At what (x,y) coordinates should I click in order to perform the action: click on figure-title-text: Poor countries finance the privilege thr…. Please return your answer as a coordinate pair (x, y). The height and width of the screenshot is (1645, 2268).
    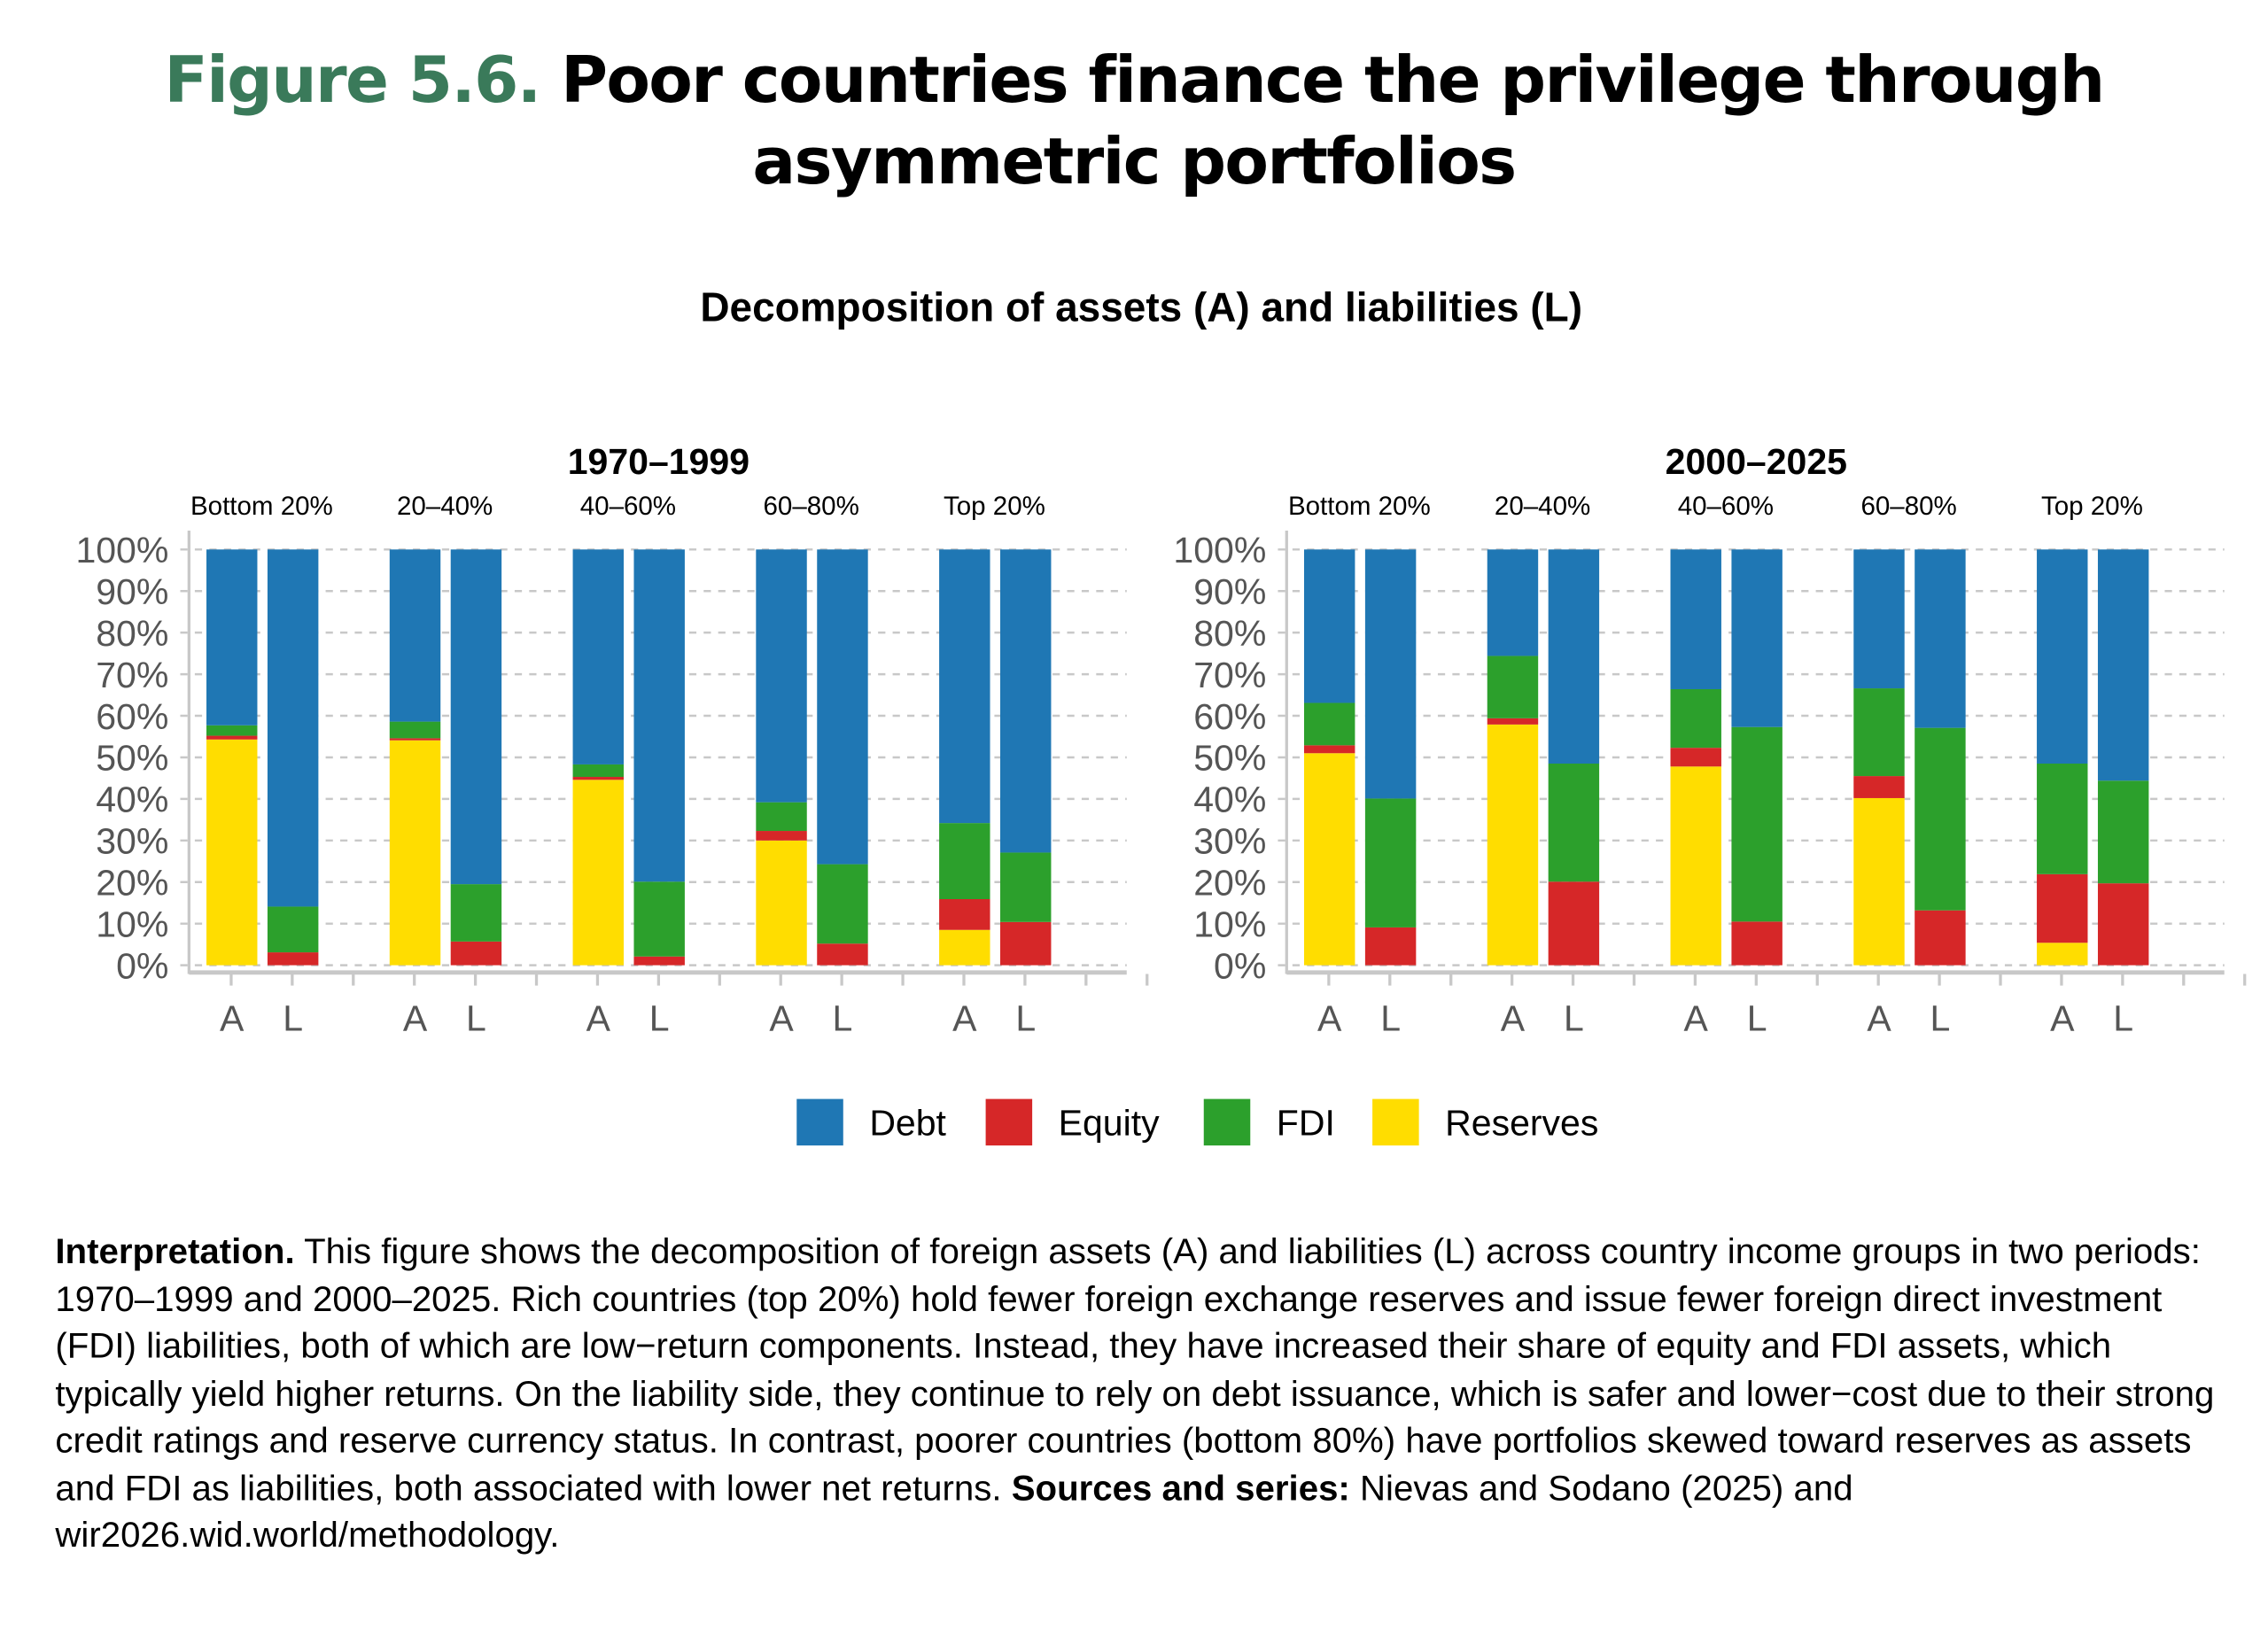
    Looking at the image, I should click on (1333, 121).